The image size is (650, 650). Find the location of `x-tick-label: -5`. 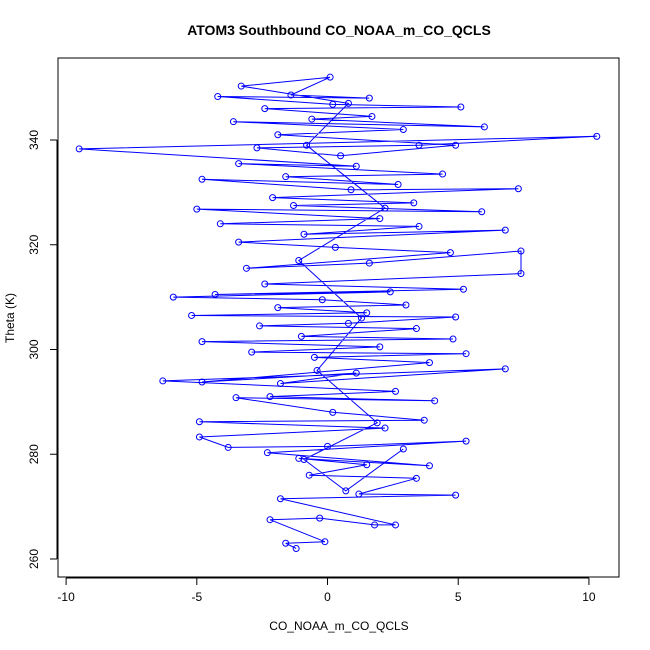

x-tick-label: -5 is located at coordinates (196, 597).